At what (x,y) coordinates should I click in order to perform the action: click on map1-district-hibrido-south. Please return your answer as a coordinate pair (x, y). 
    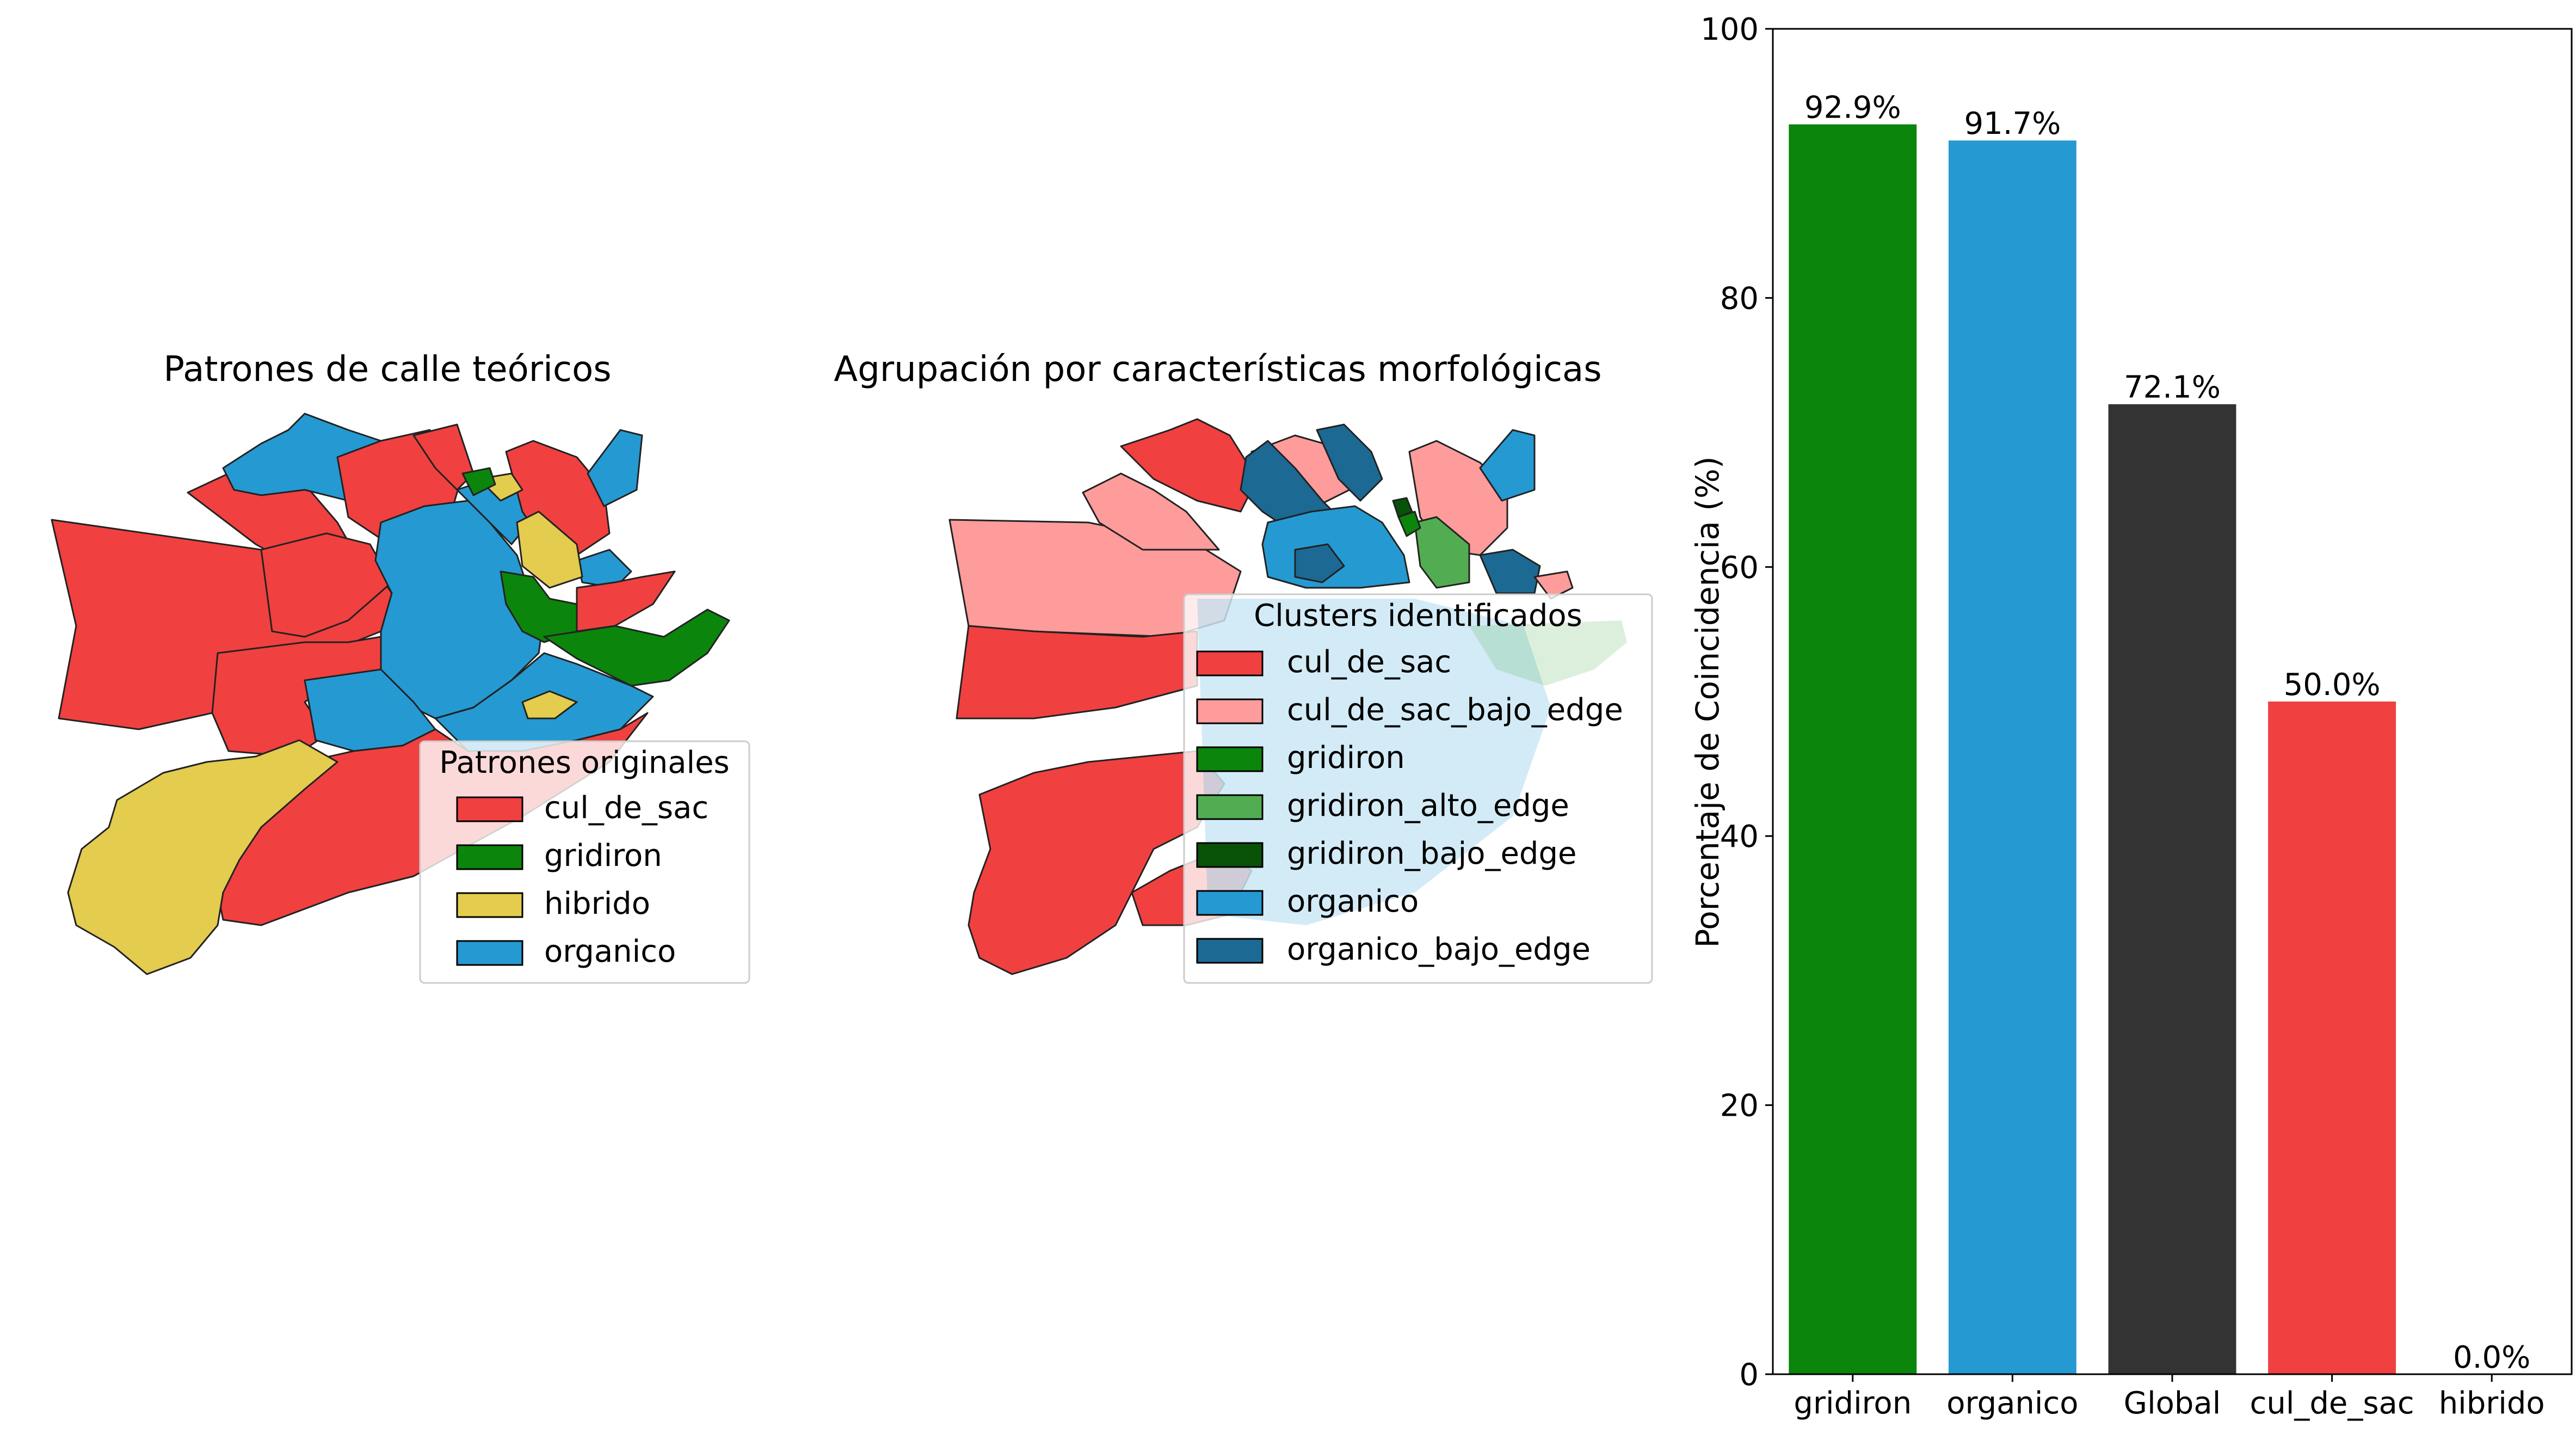
    Looking at the image, I should click on (549, 704).